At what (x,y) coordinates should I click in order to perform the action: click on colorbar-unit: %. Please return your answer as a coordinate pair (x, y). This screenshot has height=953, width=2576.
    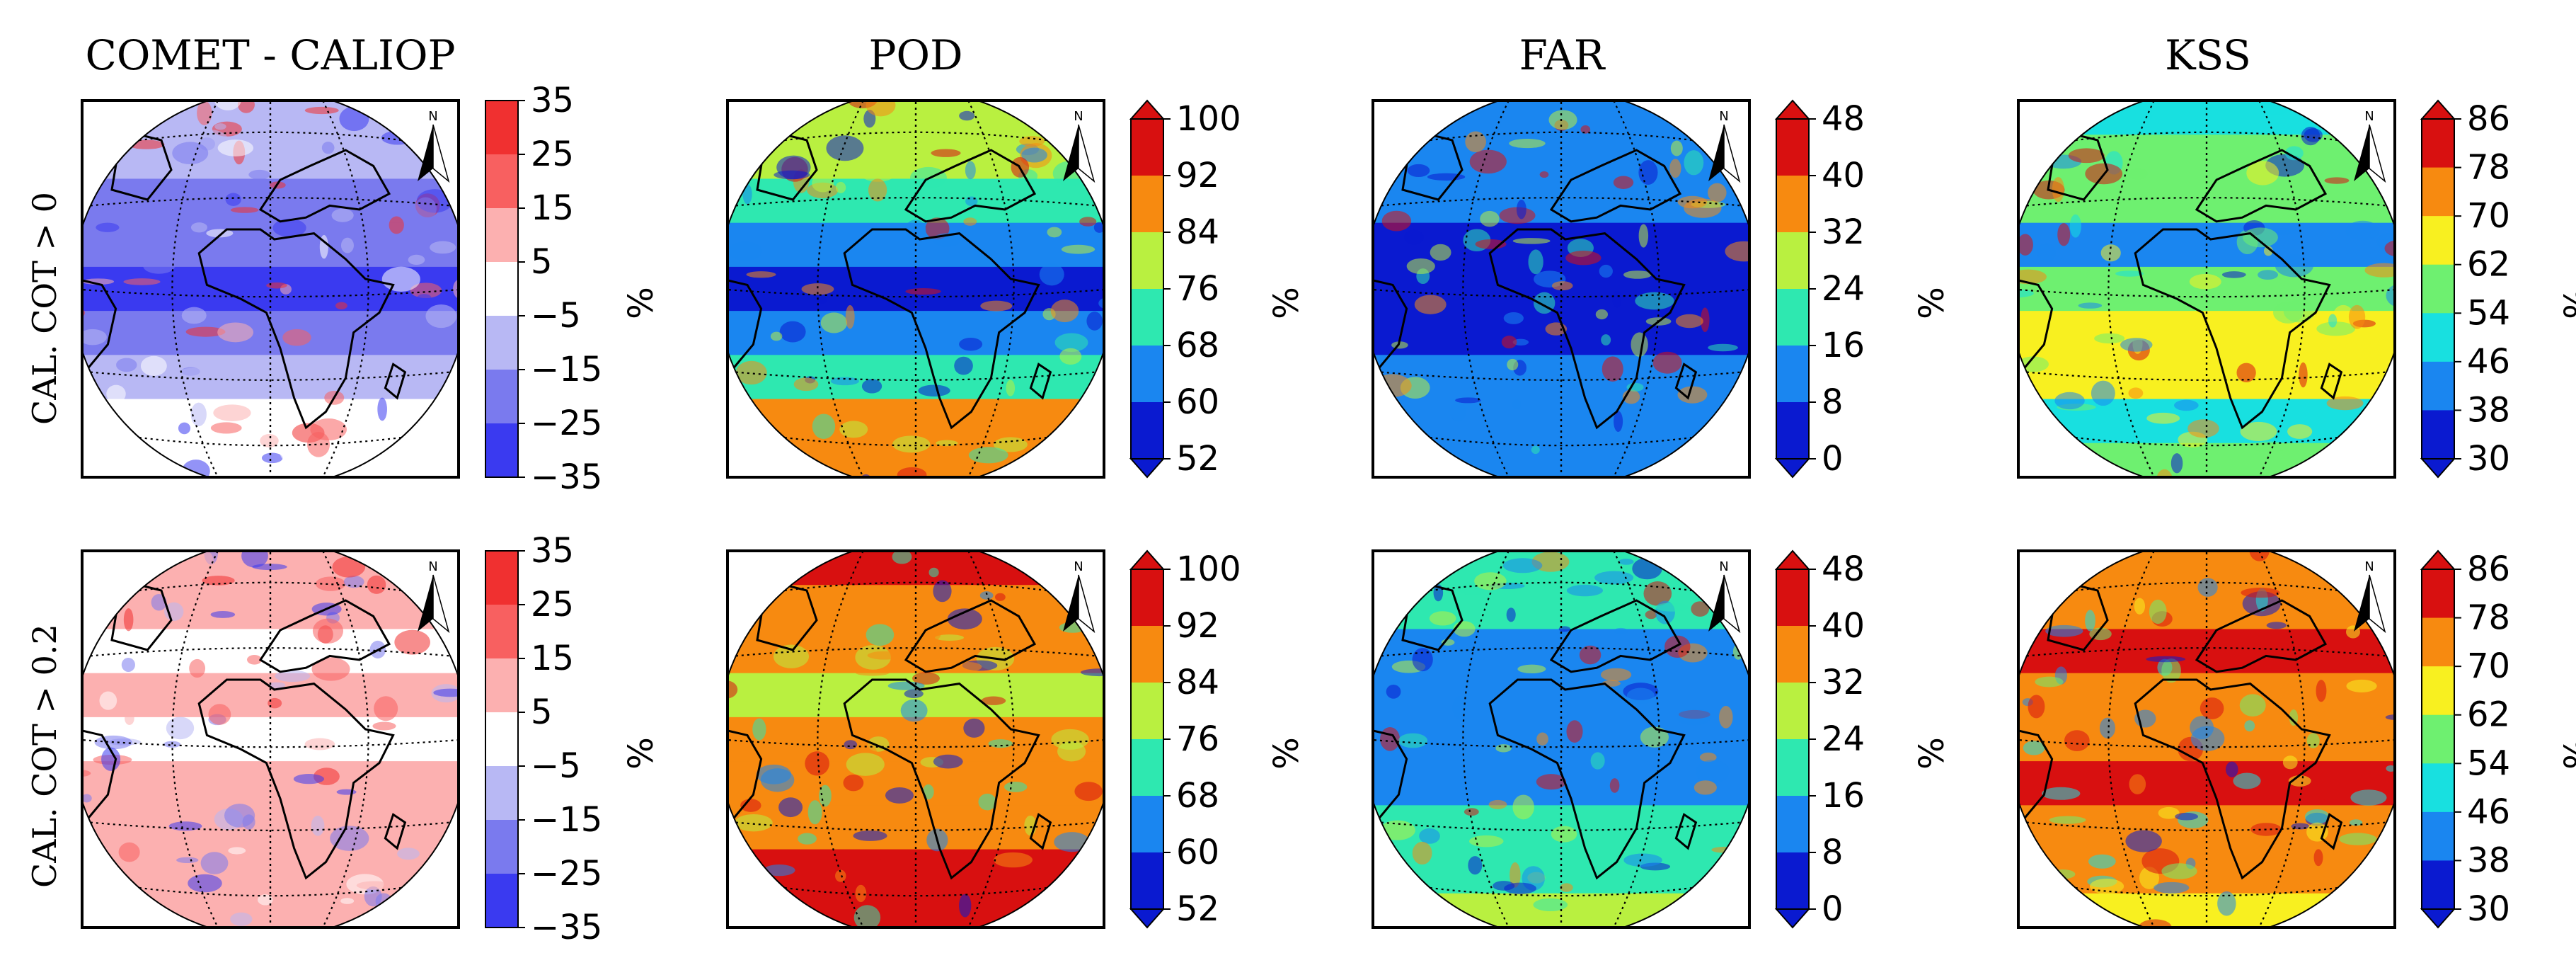
    Looking at the image, I should click on (1932, 303).